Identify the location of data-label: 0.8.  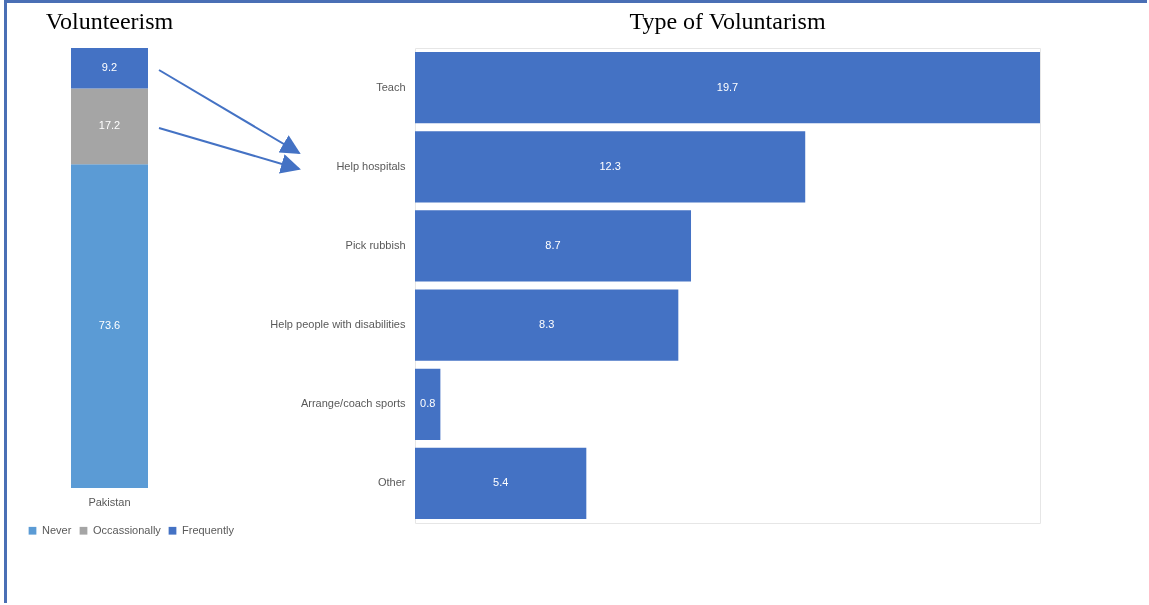
(428, 403).